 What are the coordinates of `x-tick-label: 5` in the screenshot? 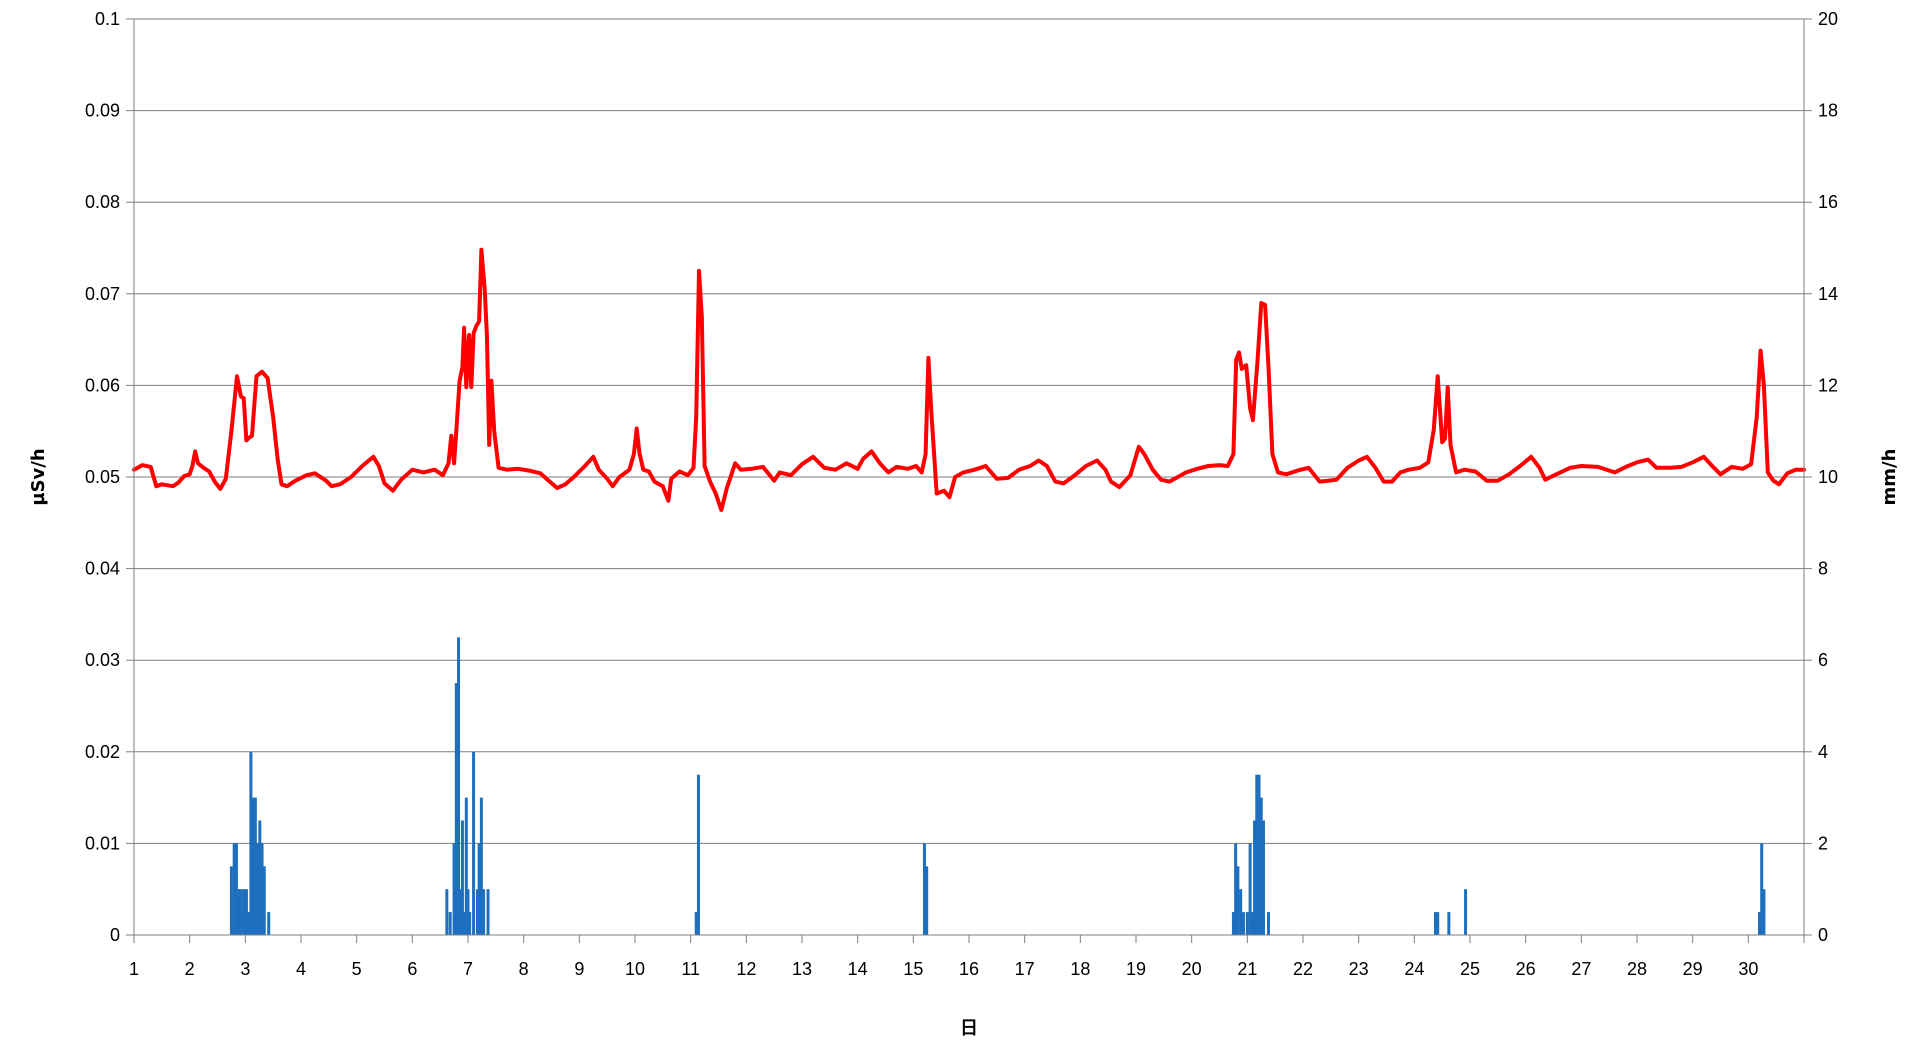 It's located at (357, 969).